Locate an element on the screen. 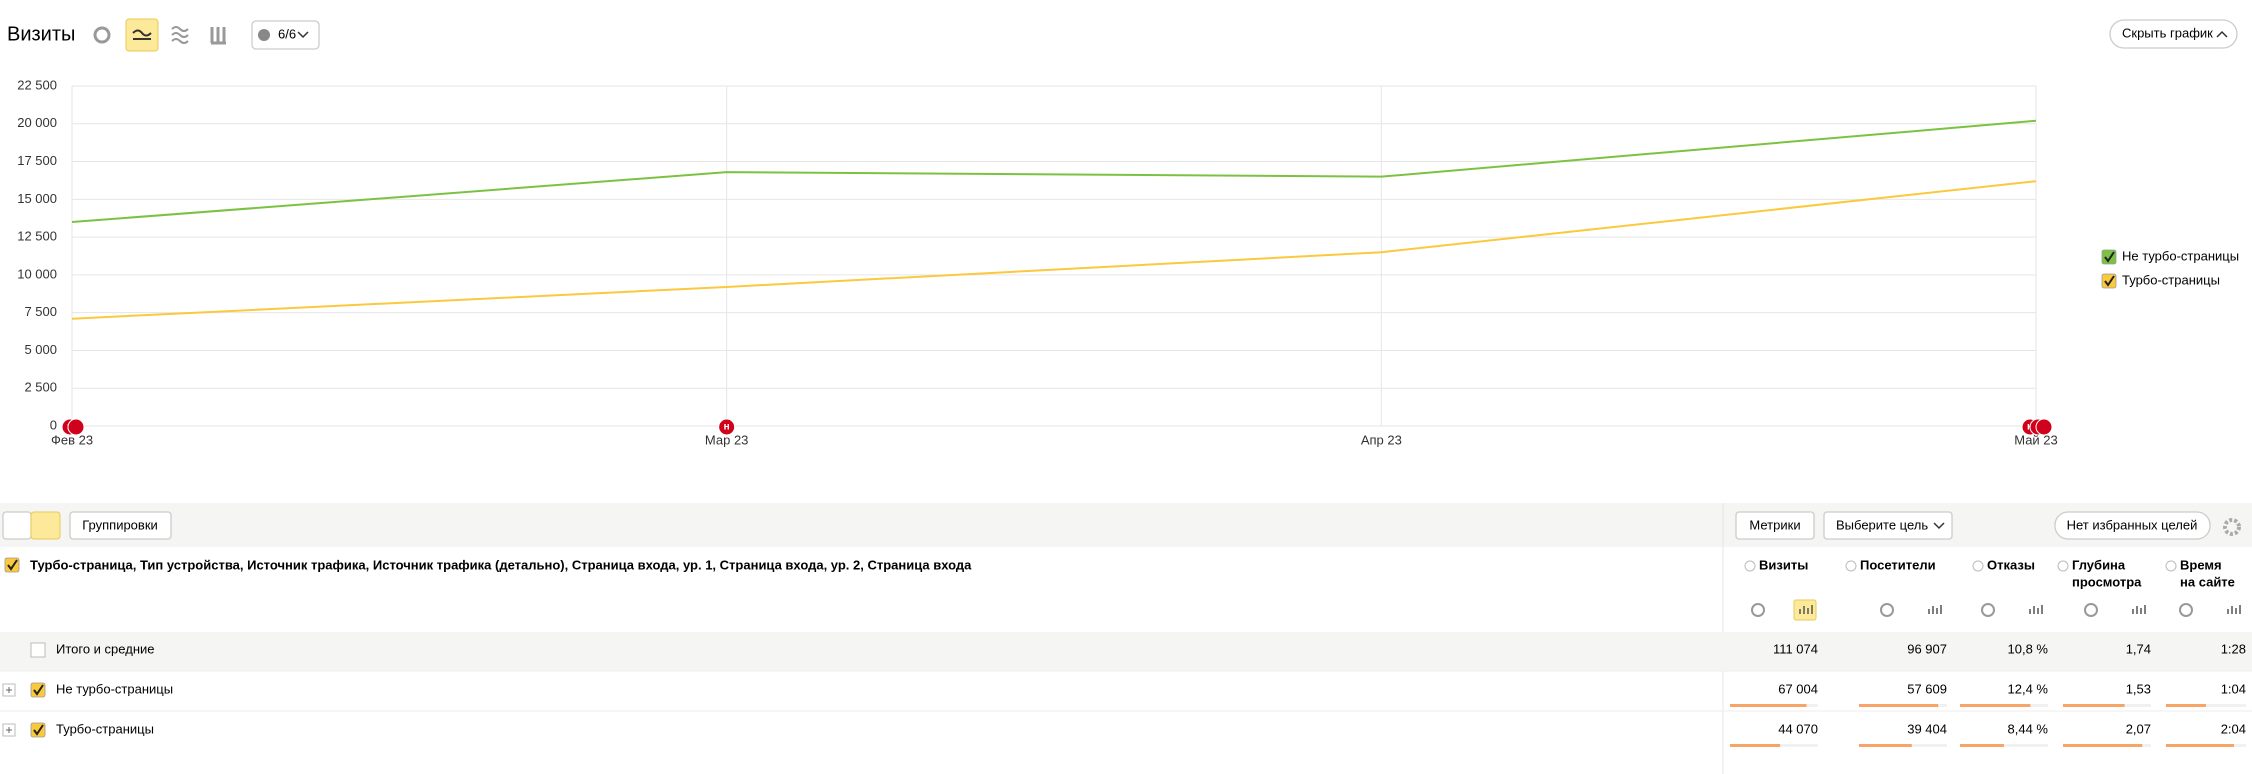 The image size is (2252, 774). line-glyph is located at coordinates (142, 34).